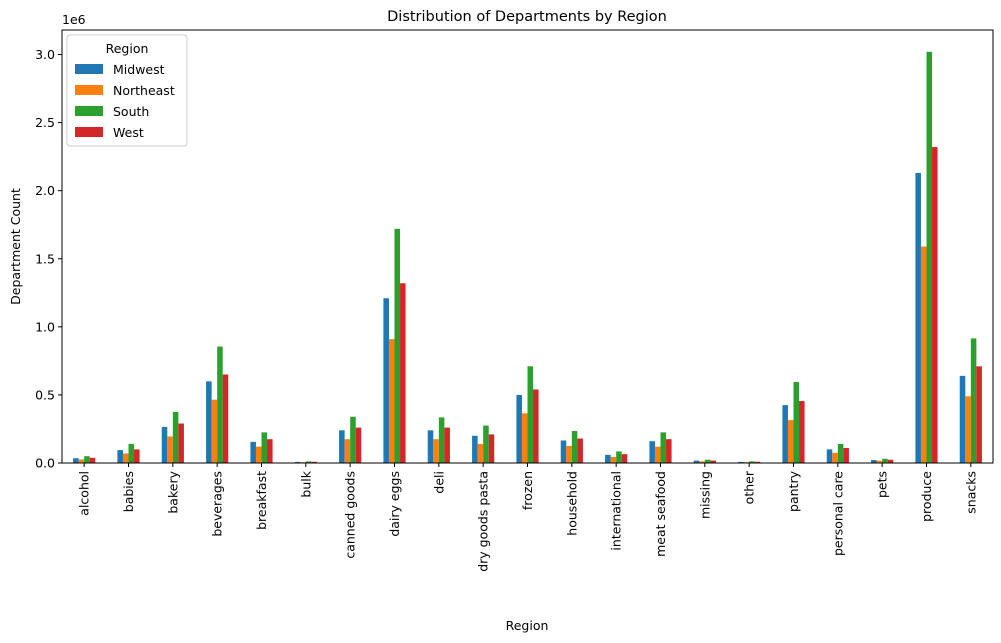  Describe the element at coordinates (970, 492) in the screenshot. I see `x-tick-label: snacks` at that location.